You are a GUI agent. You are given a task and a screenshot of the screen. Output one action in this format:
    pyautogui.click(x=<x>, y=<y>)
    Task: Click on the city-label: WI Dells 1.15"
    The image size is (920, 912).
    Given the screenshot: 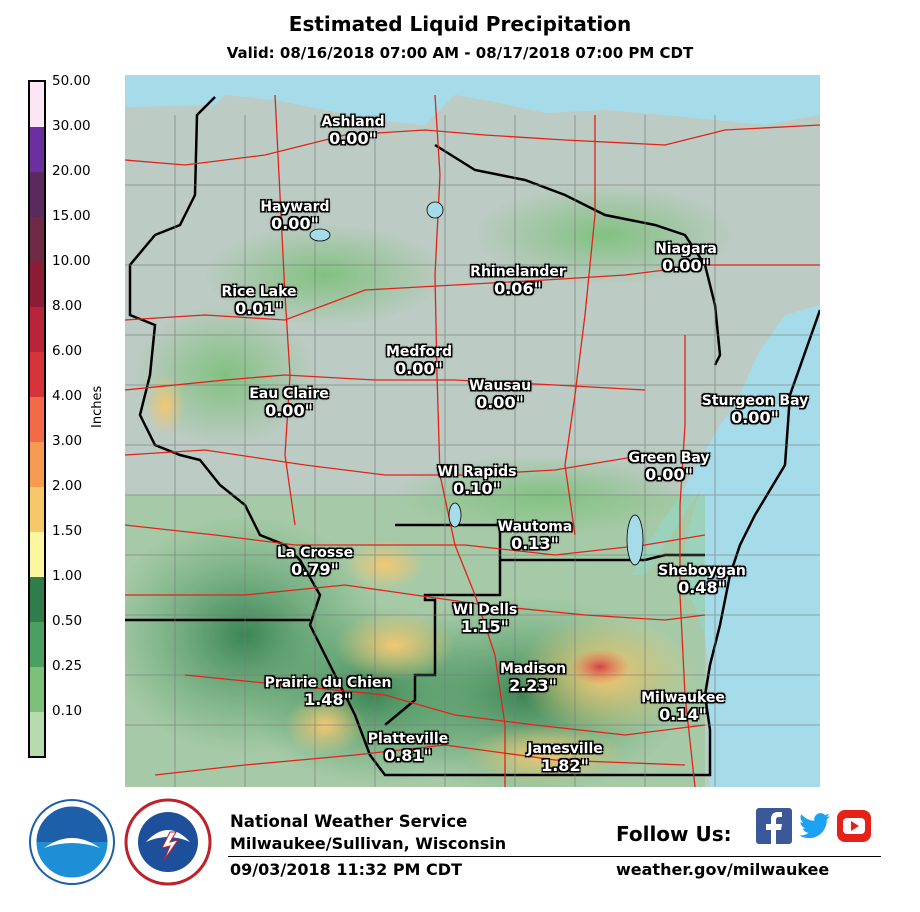 What is the action you would take?
    pyautogui.click(x=485, y=619)
    